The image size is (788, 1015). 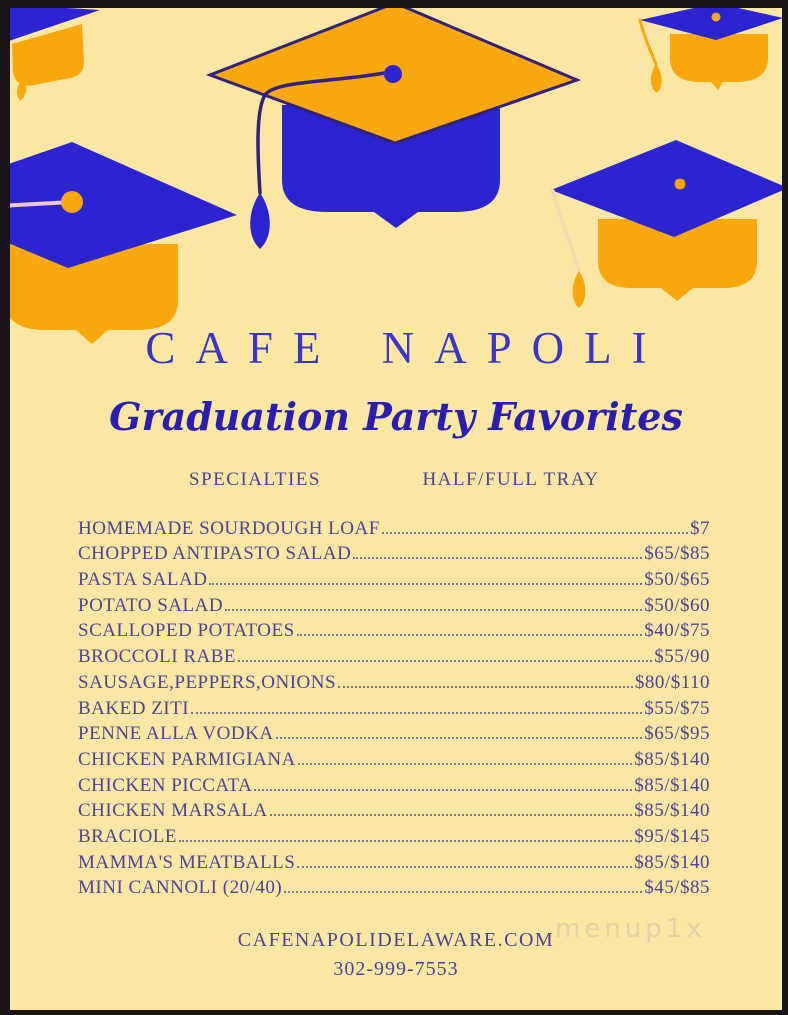 What do you see at coordinates (215, 554) in the screenshot?
I see `menu-item-name: CHOPPED ANTIPASTO SALAD` at bounding box center [215, 554].